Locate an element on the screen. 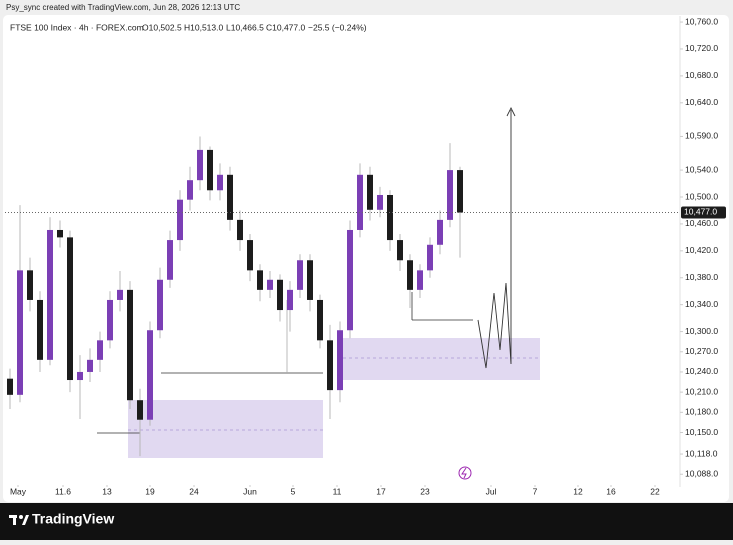  ohlc-close: C10,477.0 is located at coordinates (285, 27).